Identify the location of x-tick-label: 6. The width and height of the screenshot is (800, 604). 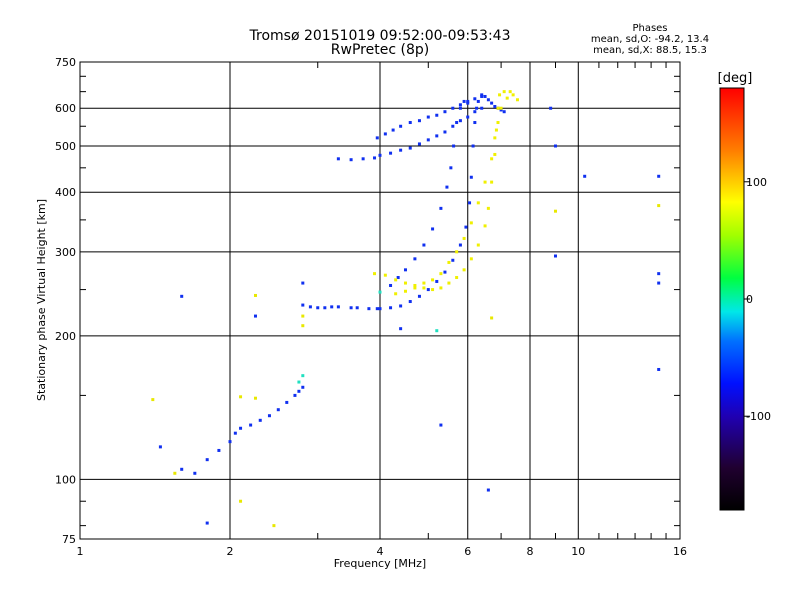
(467, 551).